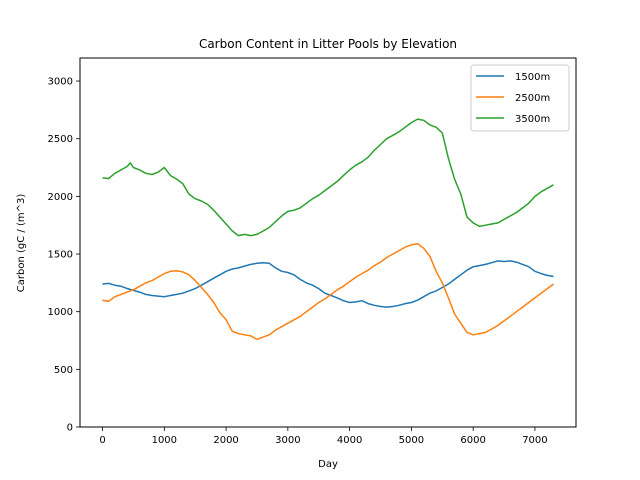 The image size is (640, 480). I want to click on legend-label-3500m: 3500m, so click(532, 119).